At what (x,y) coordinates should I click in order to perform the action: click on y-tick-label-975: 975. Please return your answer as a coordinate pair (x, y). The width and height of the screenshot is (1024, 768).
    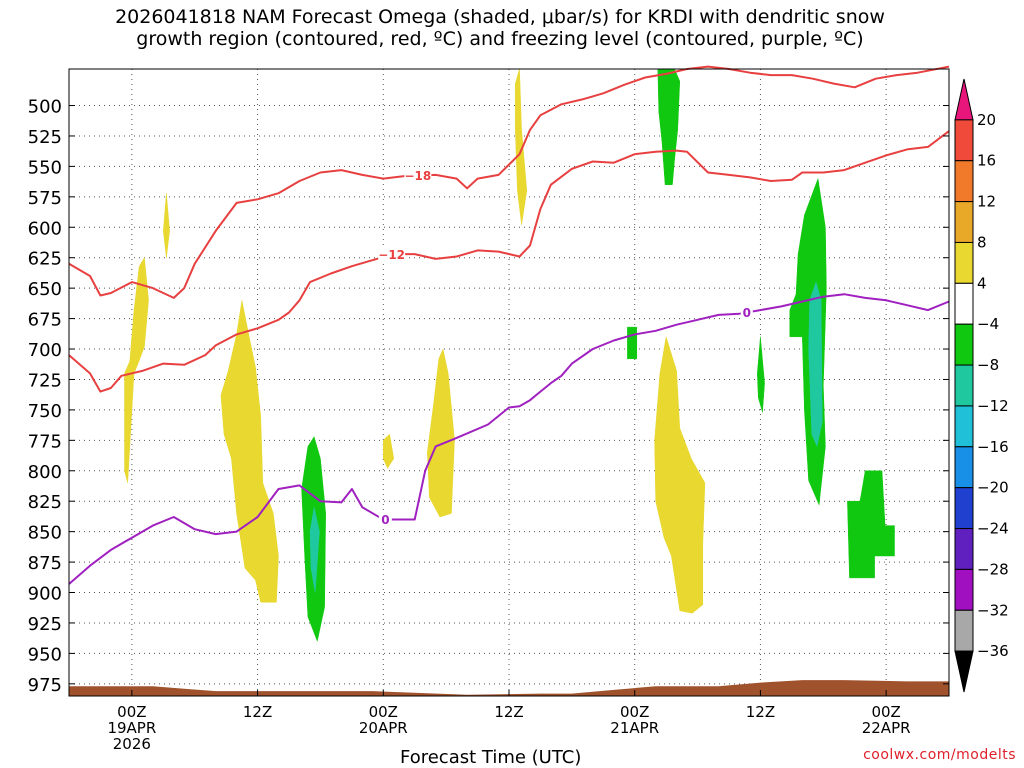
    Looking at the image, I should click on (45, 685).